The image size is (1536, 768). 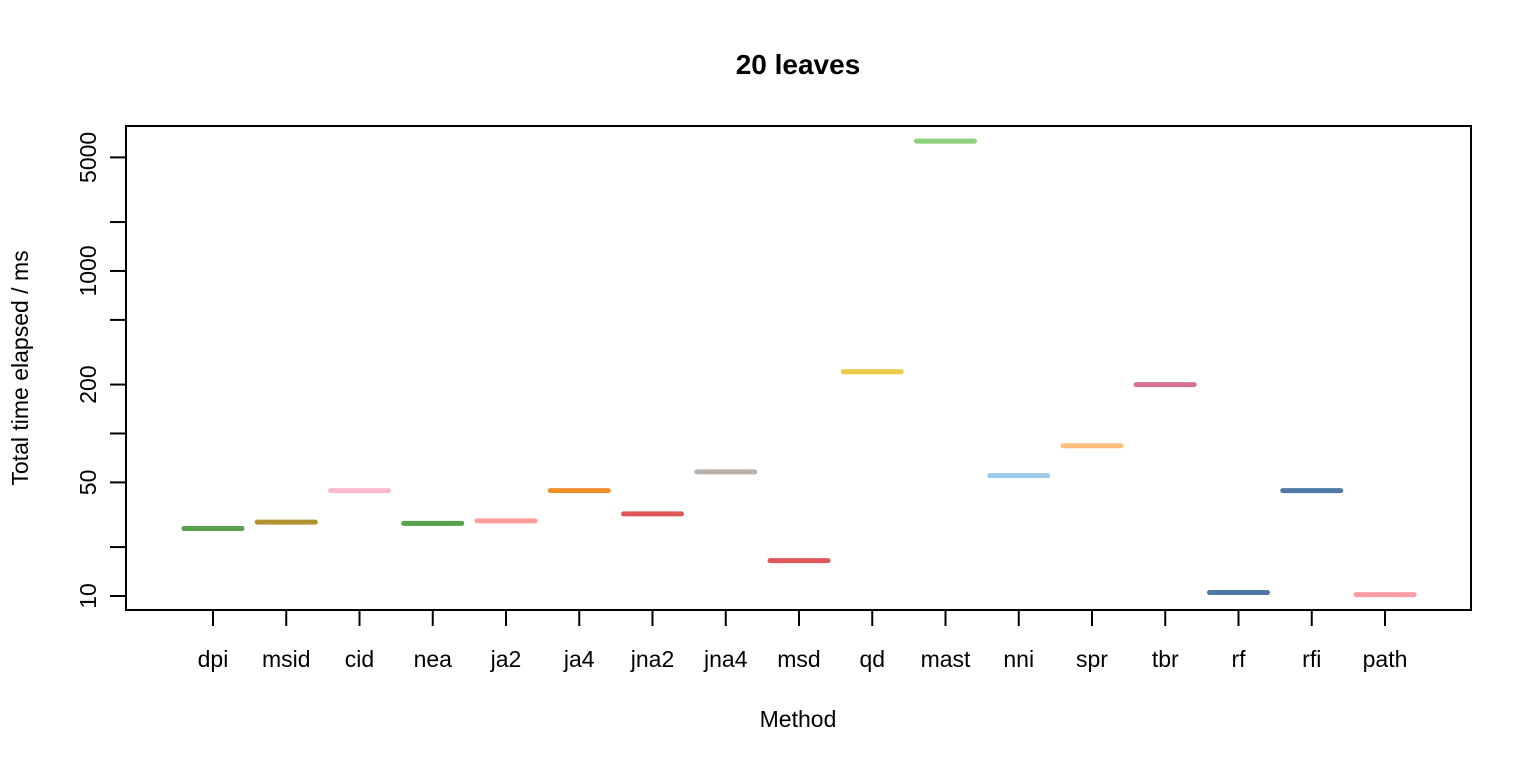 I want to click on x-tick-label: jna2, so click(x=652, y=659).